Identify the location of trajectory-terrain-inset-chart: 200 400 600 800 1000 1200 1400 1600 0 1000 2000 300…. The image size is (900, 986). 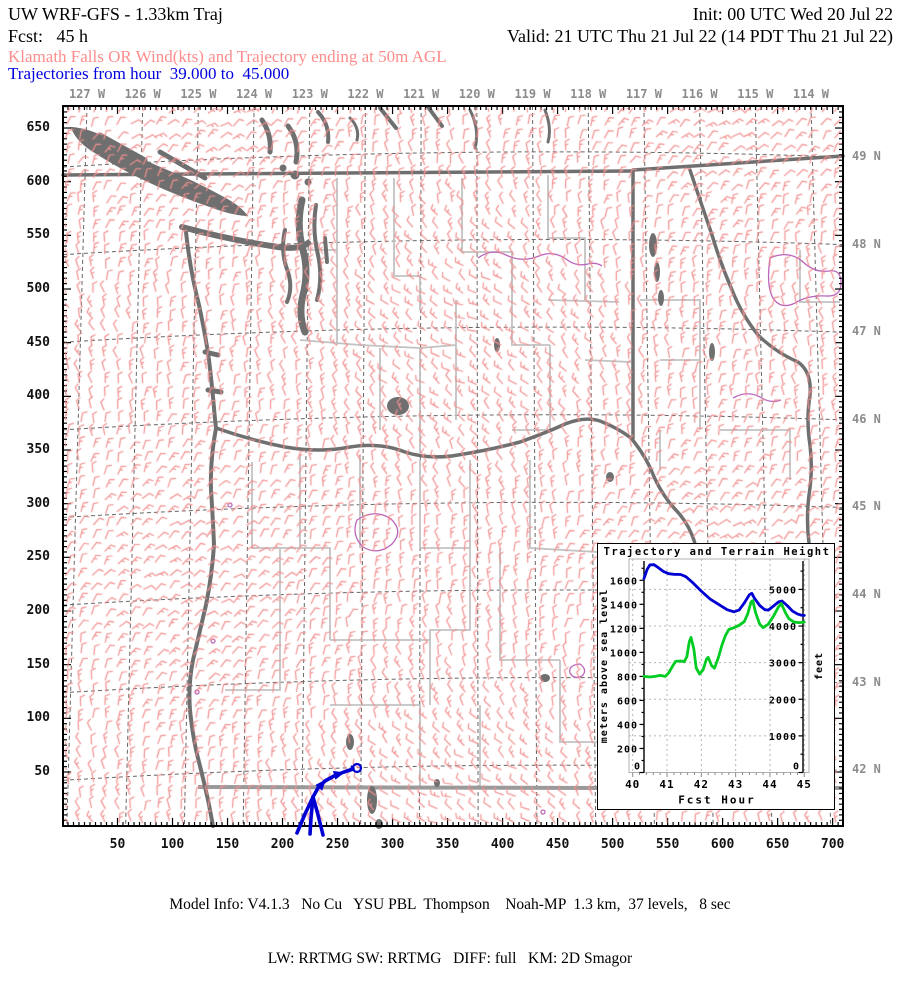
(716, 676).